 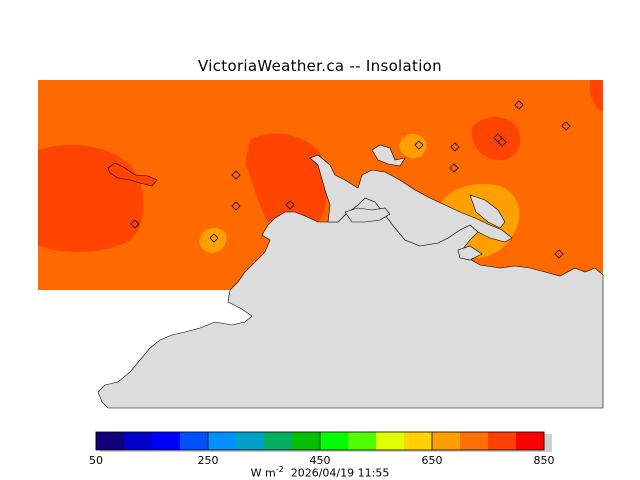 I want to click on colorbar-tick-label: 450, so click(x=320, y=460).